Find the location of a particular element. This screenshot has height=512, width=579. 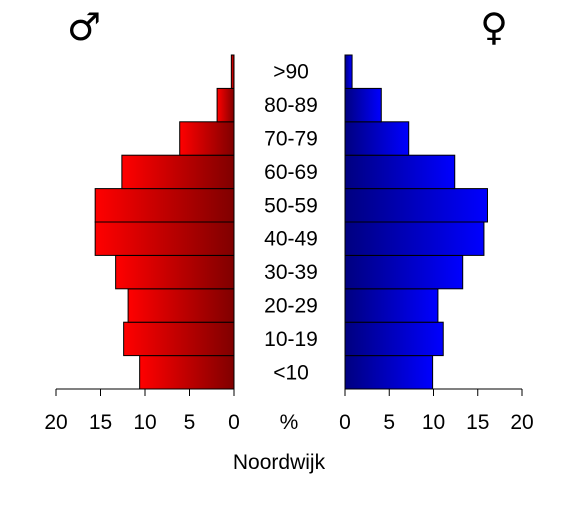

age-label-40-49: 40-49 is located at coordinates (291, 239).